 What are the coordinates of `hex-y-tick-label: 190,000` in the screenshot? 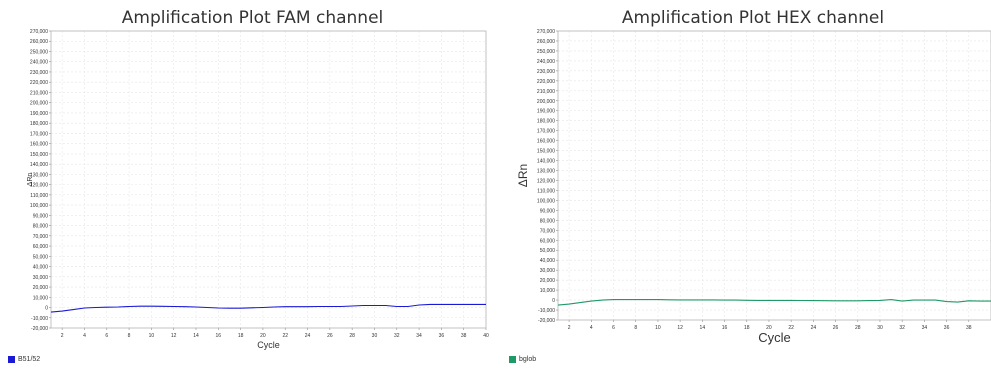 It's located at (546, 112).